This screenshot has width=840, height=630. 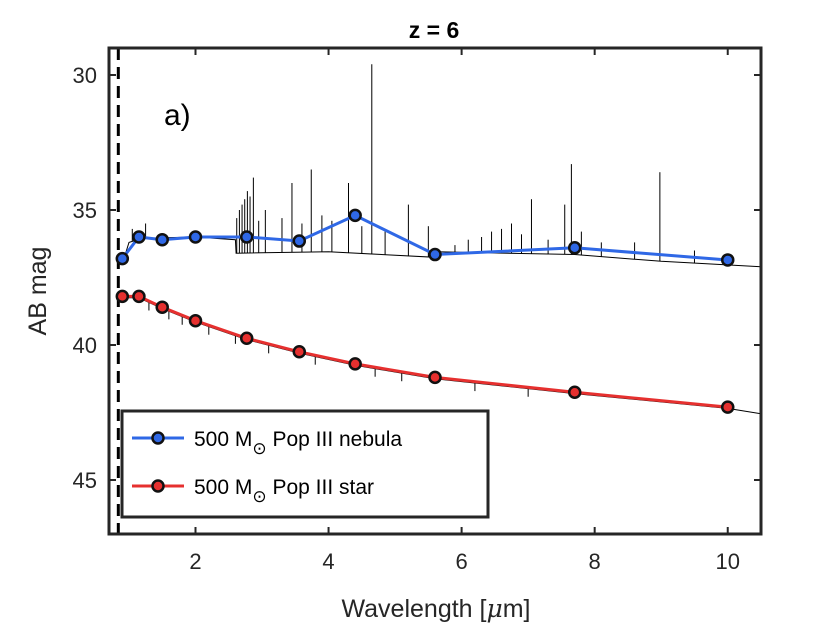 What do you see at coordinates (595, 561) in the screenshot?
I see `x-tick-label: 8` at bounding box center [595, 561].